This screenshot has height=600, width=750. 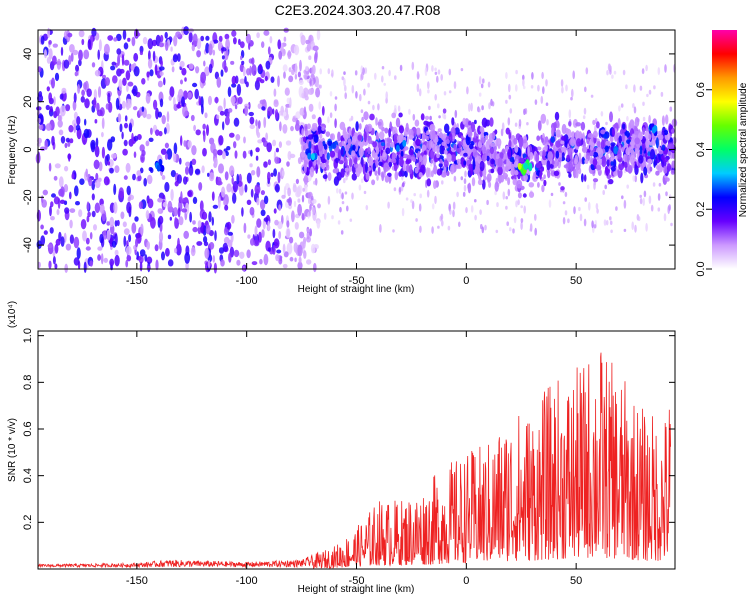 I want to click on x-tick-label: -50, so click(x=357, y=281).